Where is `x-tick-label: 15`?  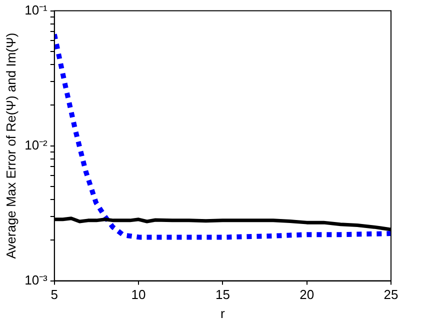
x-tick-label: 15 is located at coordinates (222, 294).